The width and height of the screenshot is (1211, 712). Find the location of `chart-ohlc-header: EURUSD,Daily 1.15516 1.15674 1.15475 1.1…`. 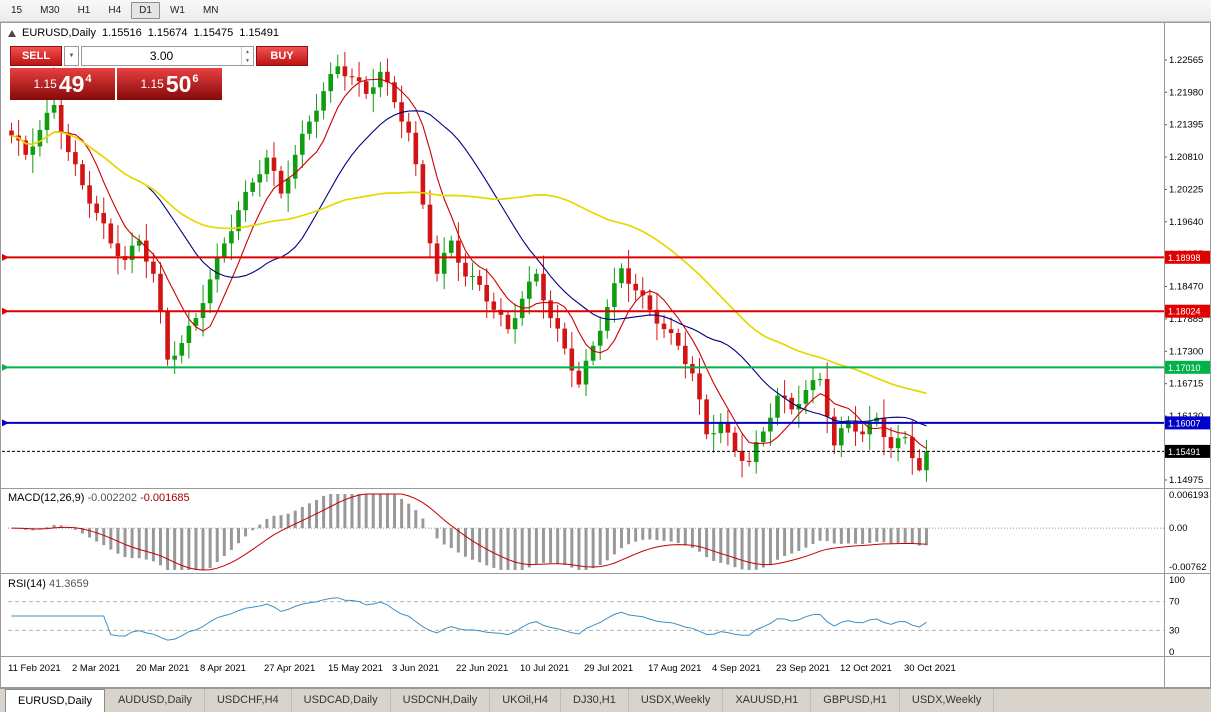

chart-ohlc-header: EURUSD,Daily 1.15516 1.15674 1.15475 1.1… is located at coordinates (143, 33).